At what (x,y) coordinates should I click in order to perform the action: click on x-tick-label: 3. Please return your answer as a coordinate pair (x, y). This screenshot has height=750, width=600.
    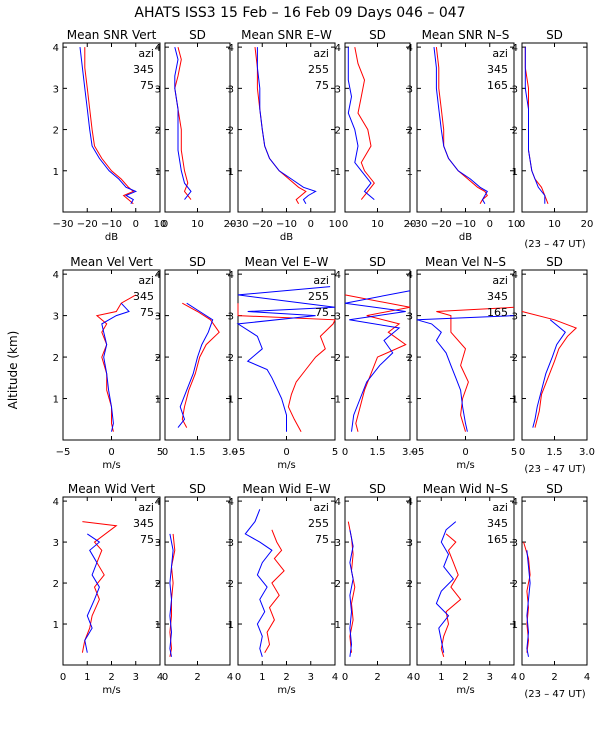
    Looking at the image, I should click on (136, 677).